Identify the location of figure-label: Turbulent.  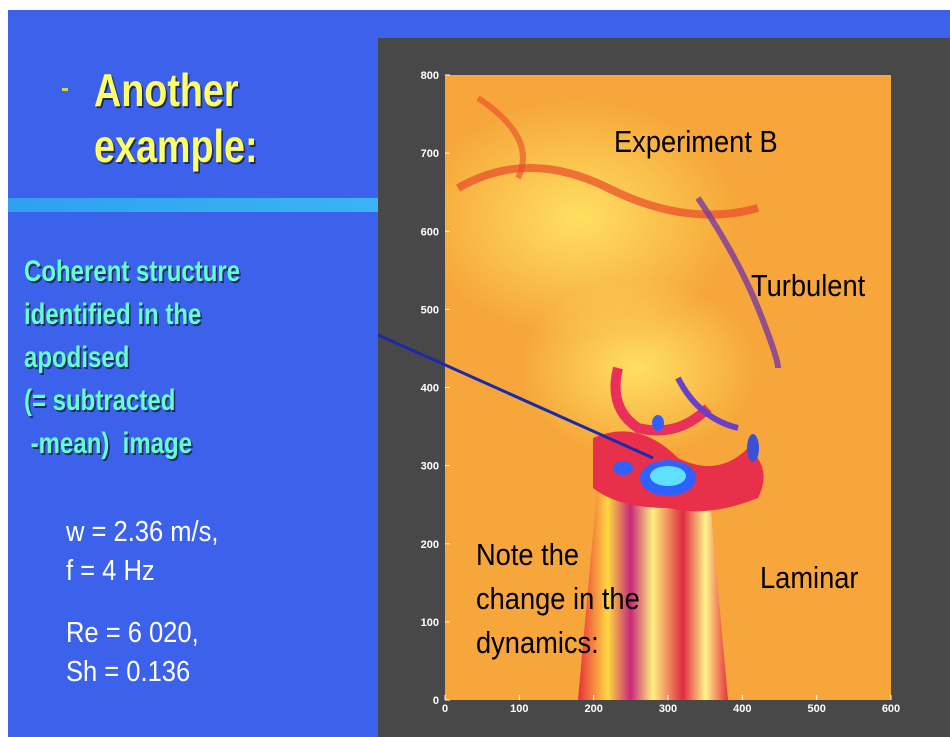
(808, 286).